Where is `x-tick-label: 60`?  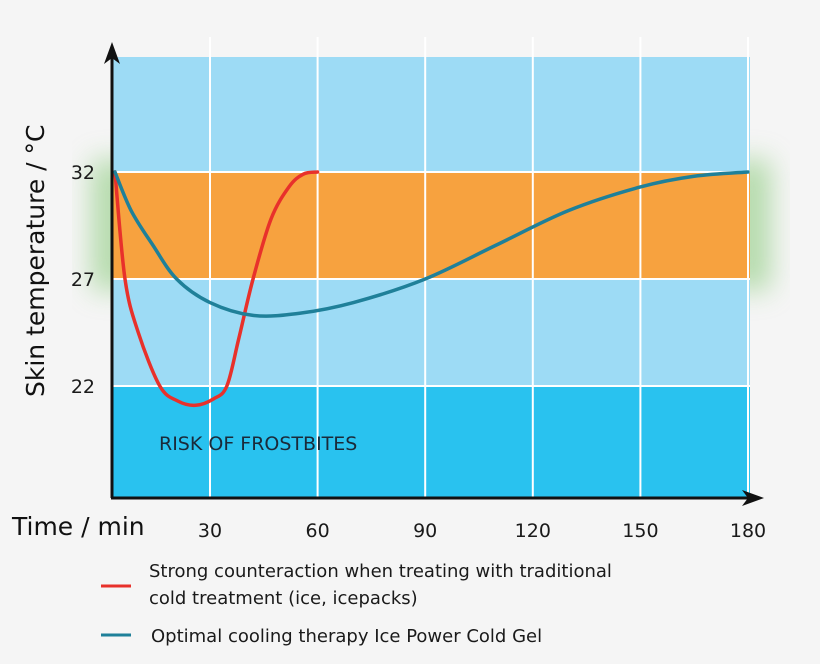 x-tick-label: 60 is located at coordinates (318, 531).